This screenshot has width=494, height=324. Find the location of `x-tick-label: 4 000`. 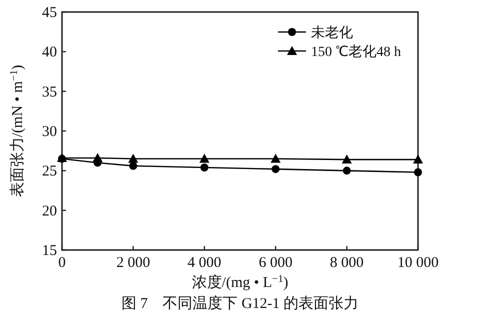

x-tick-label: 4 000 is located at coordinates (205, 263).